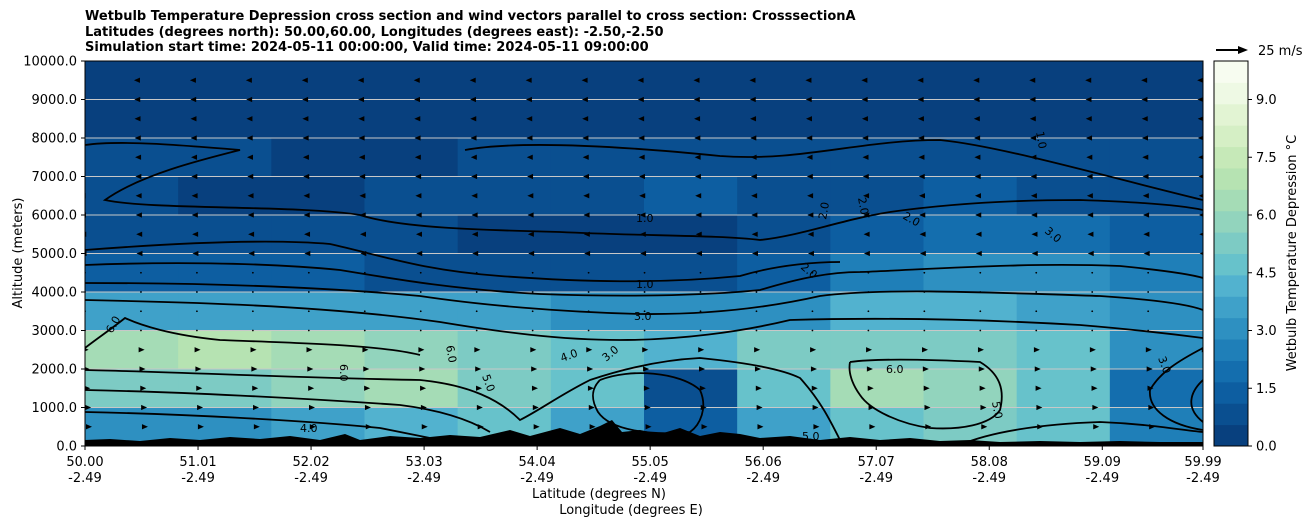 This screenshot has width=1312, height=526. What do you see at coordinates (650, 462) in the screenshot?
I see `x-tick-label-lat: 55.05` at bounding box center [650, 462].